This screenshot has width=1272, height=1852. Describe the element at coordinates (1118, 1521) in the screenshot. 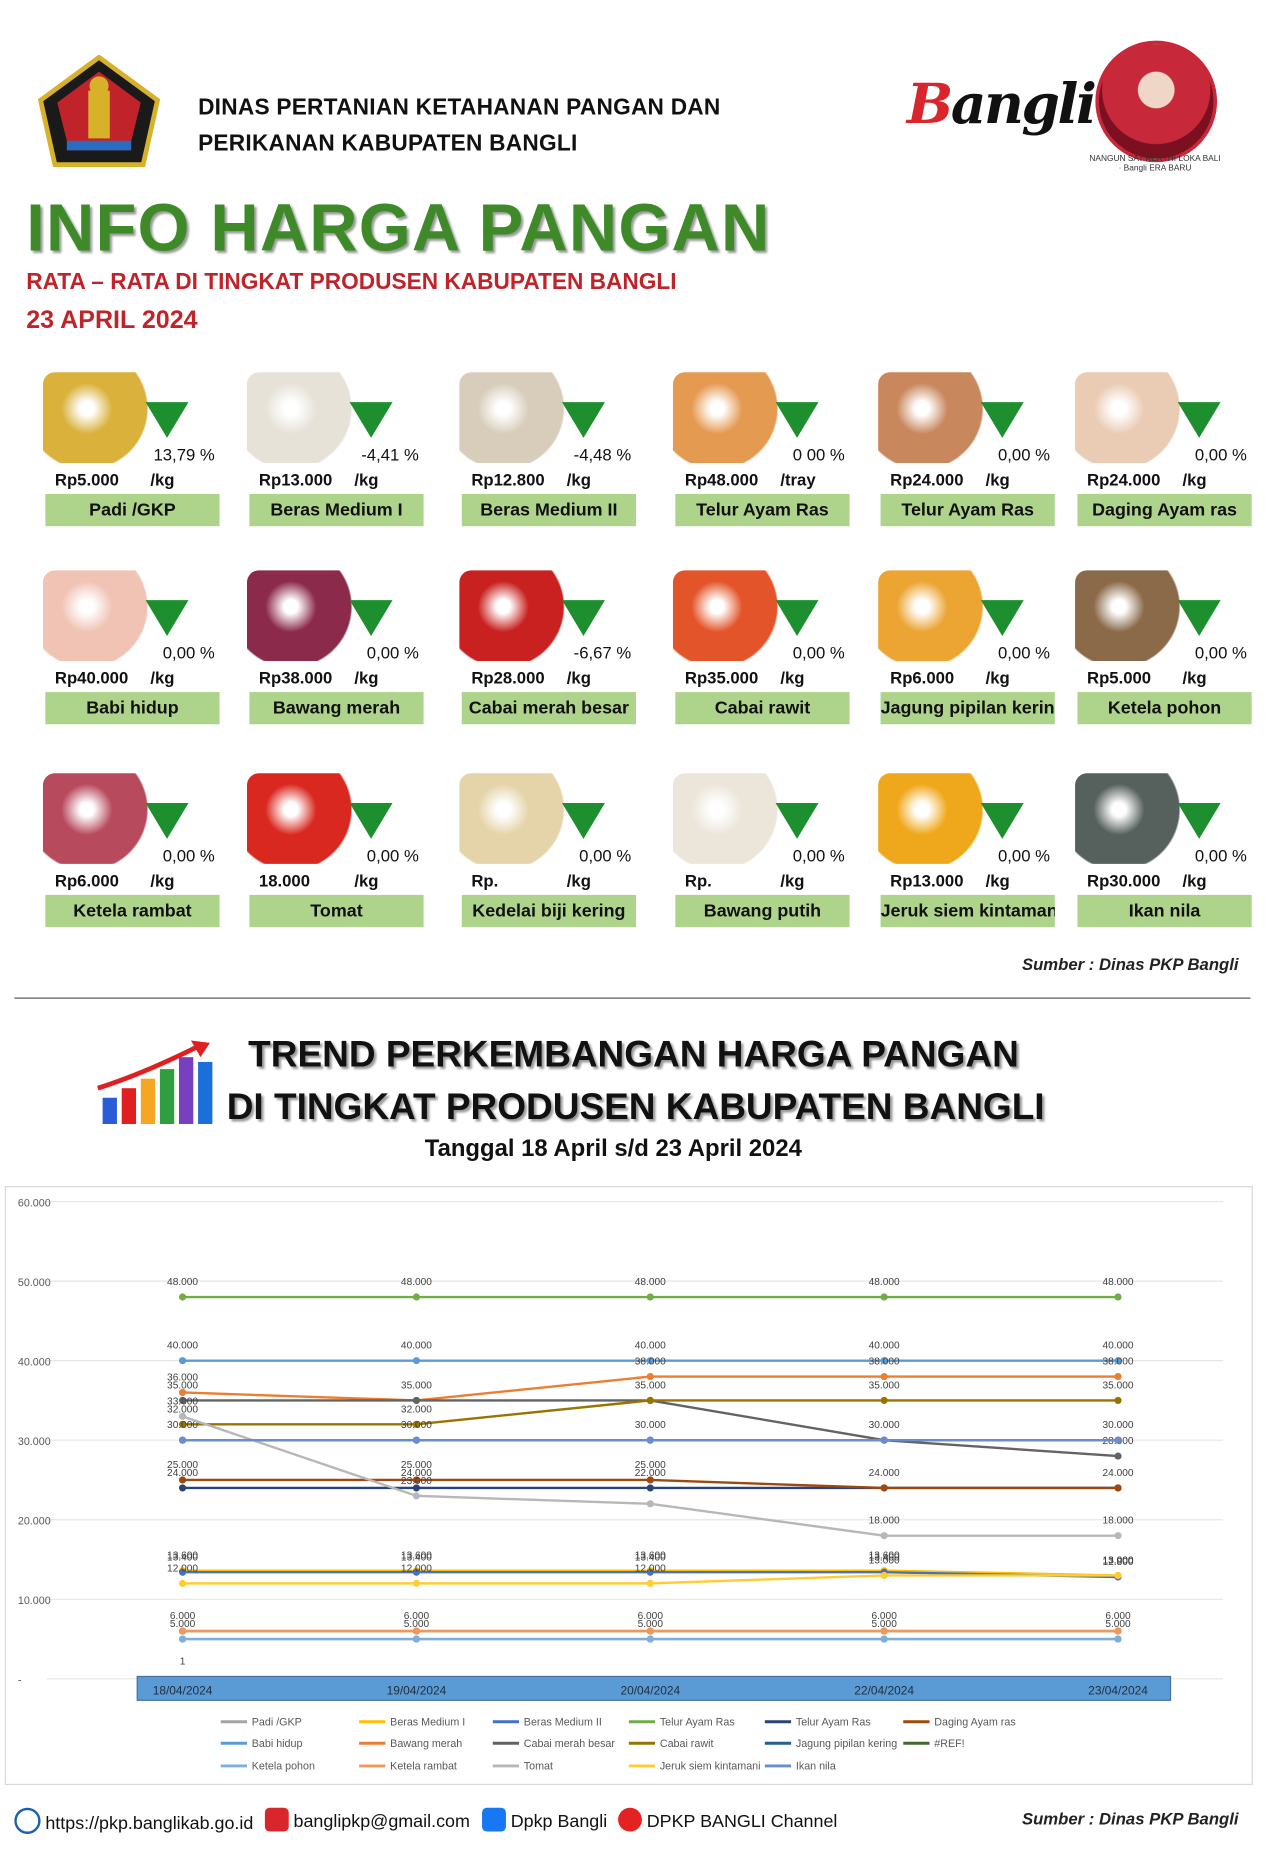

I see `data-label: 18.000` at that location.